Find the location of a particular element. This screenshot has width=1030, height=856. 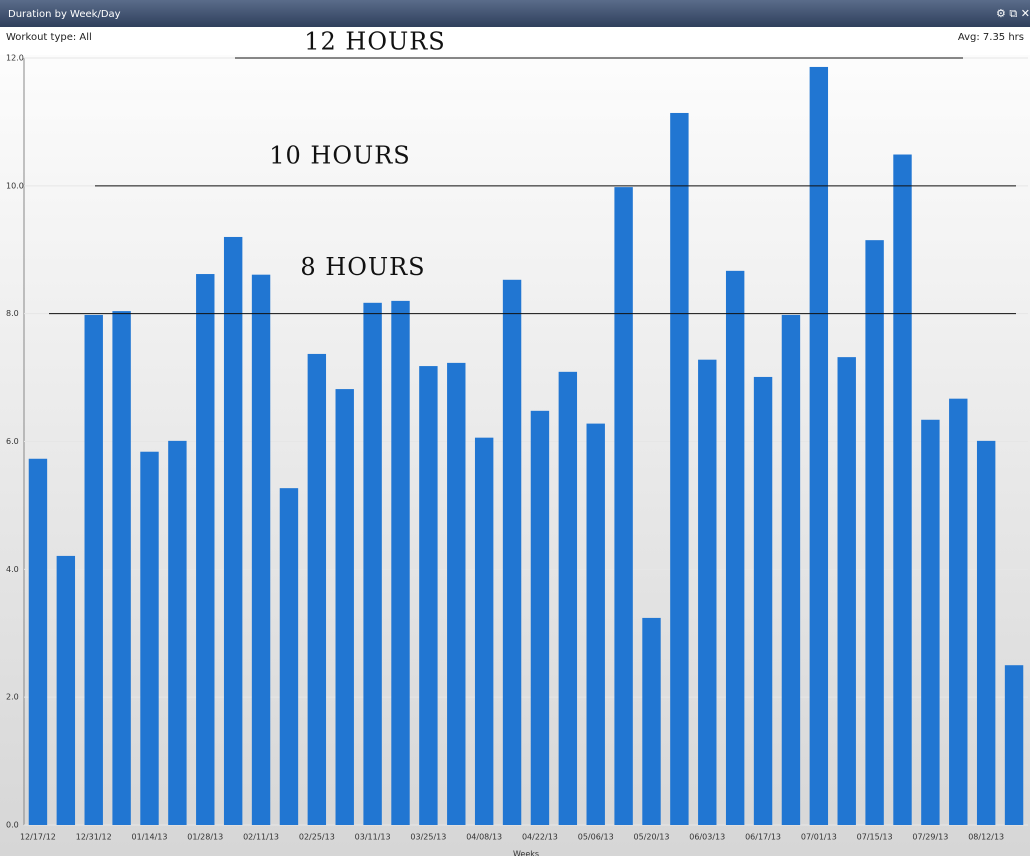

x-tick-label: 01/28/13 is located at coordinates (205, 837).